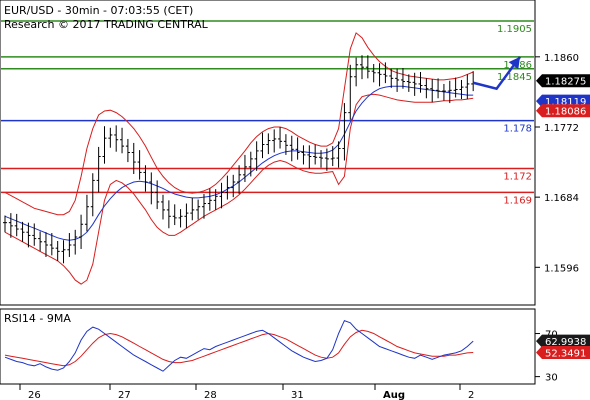 The image size is (590, 400). What do you see at coordinates (34, 395) in the screenshot?
I see `x-tick-label: 26` at bounding box center [34, 395].